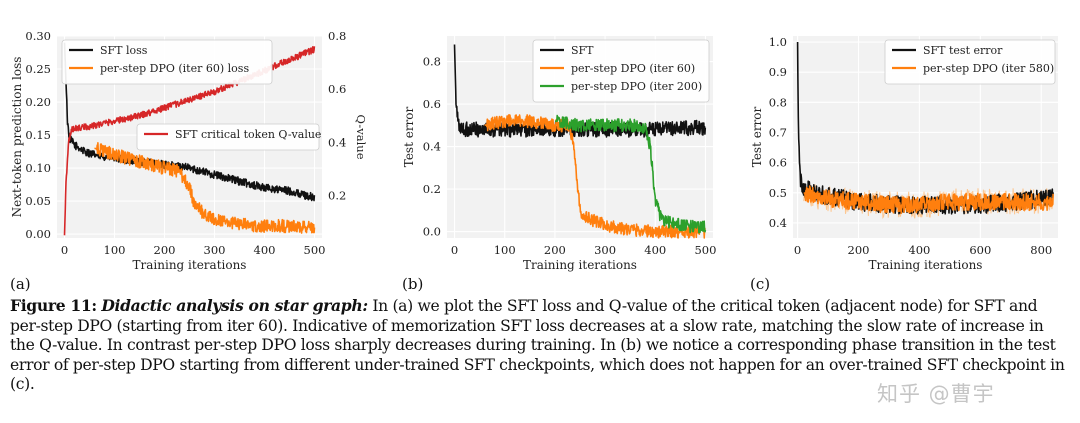 The width and height of the screenshot is (1080, 423). I want to click on y-tick-label: 0.10, so click(38, 168).